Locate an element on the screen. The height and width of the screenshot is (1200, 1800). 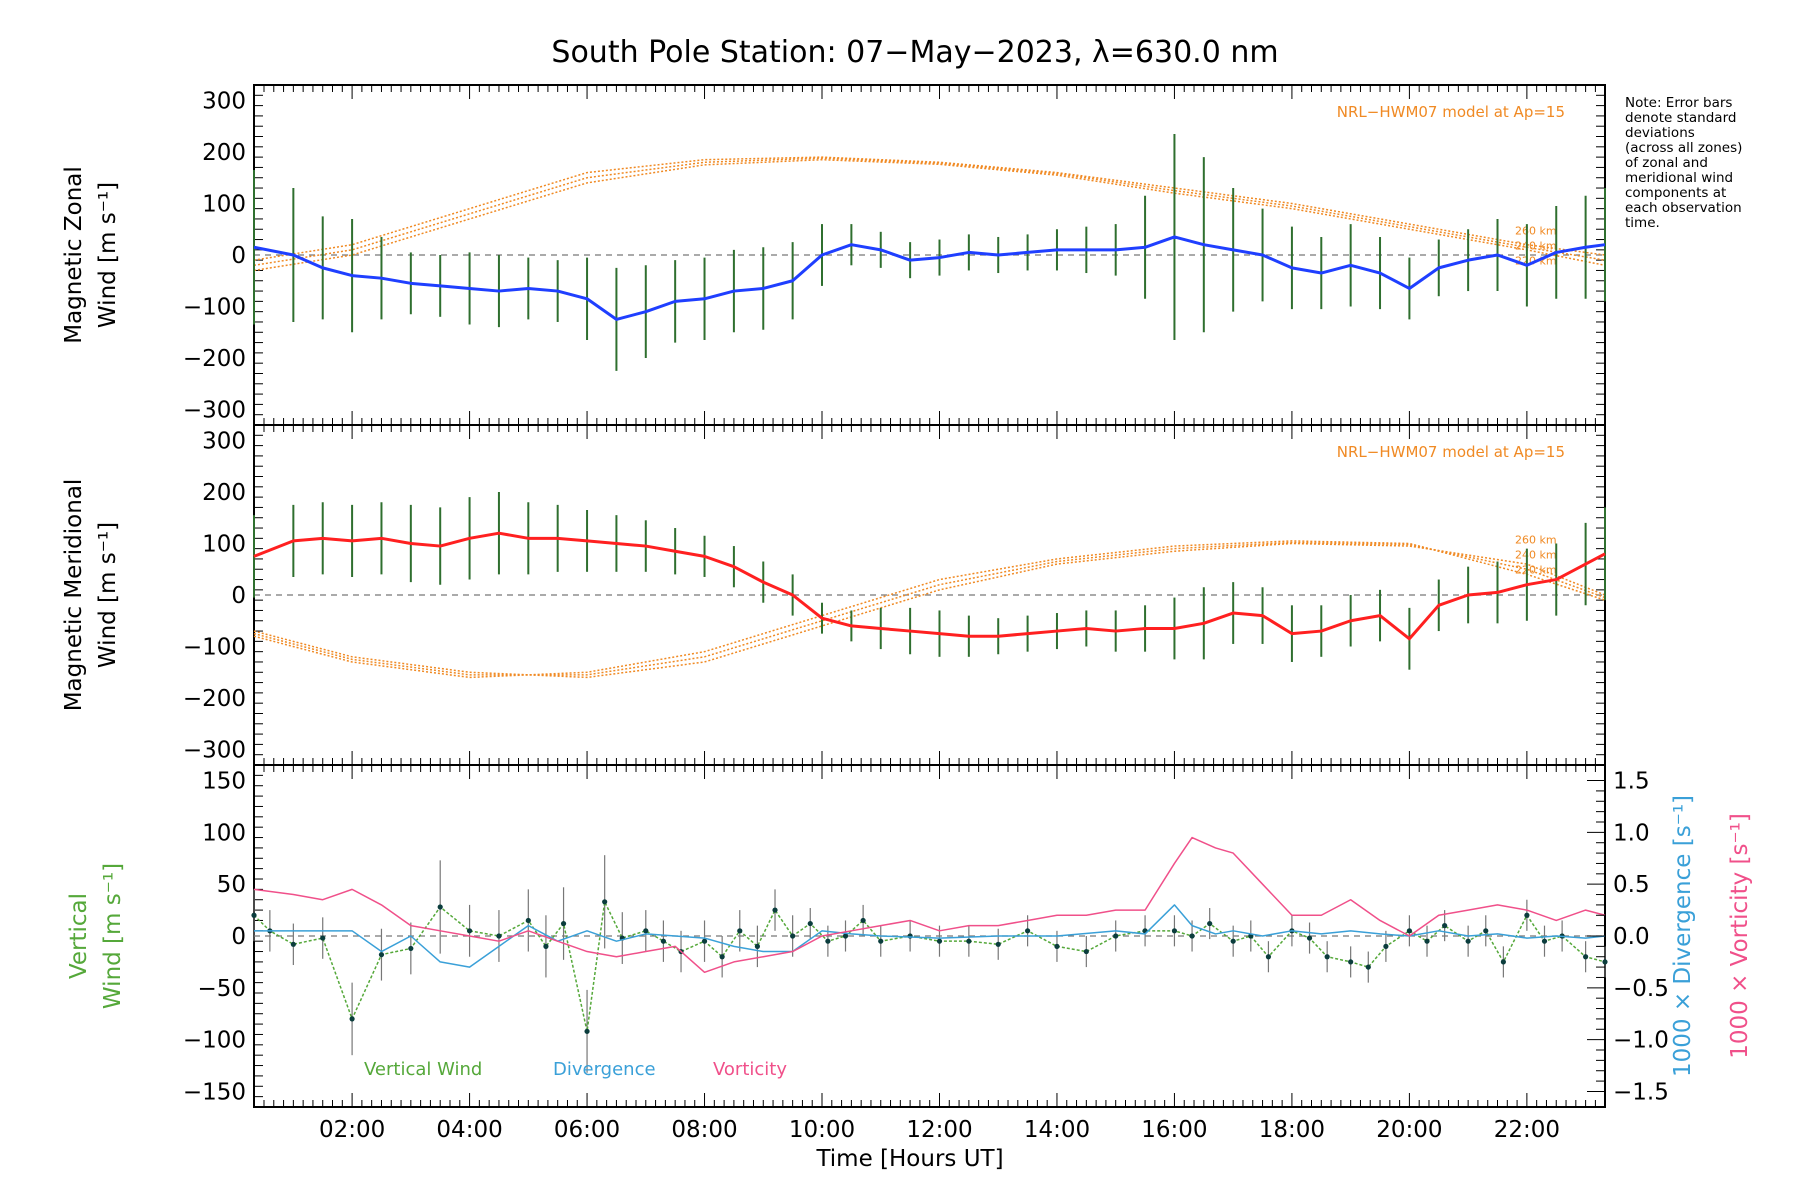
y-tick-label: −150 is located at coordinates (214, 1092).